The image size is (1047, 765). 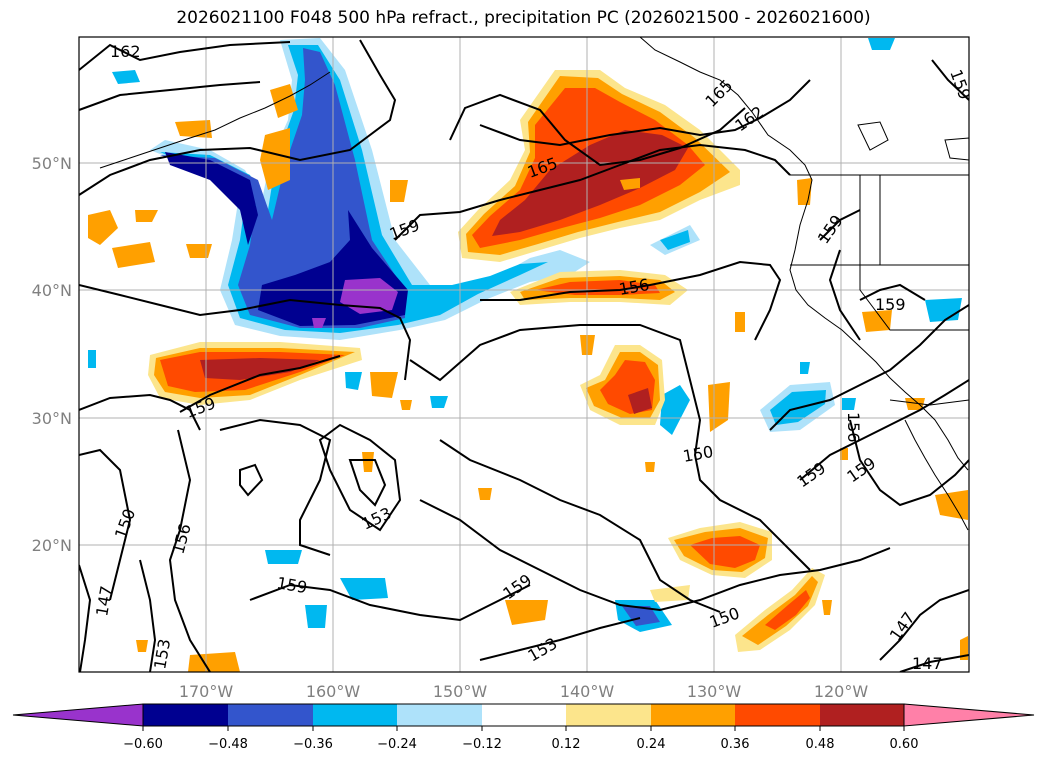 What do you see at coordinates (52, 418) in the screenshot?
I see `lat-label: 30°N` at bounding box center [52, 418].